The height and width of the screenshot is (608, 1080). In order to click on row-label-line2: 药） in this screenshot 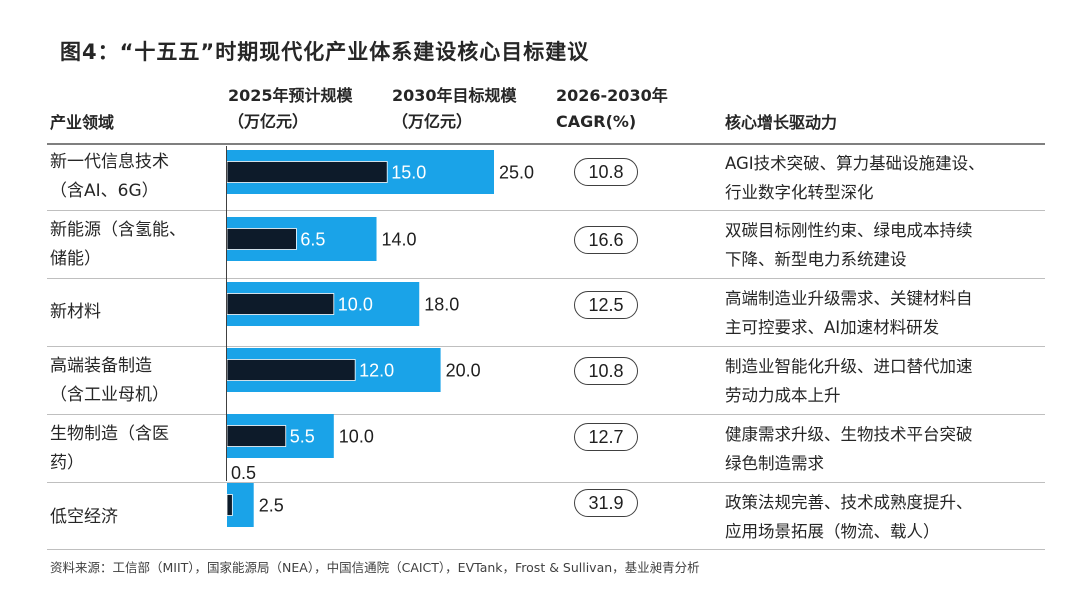, I will do `click(67, 463)`.